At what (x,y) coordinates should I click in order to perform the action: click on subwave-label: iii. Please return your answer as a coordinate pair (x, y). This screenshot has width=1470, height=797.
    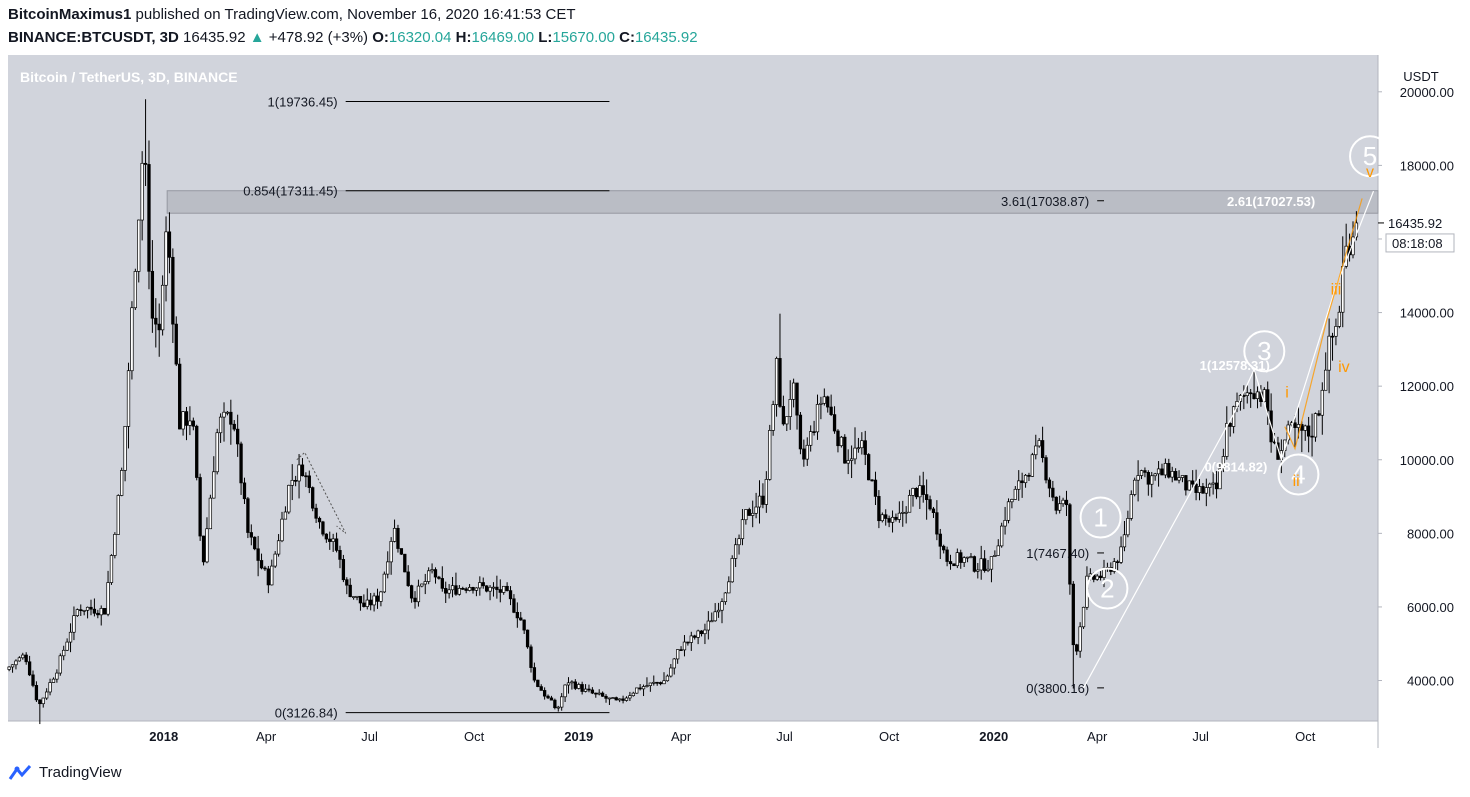
    Looking at the image, I should click on (1336, 290).